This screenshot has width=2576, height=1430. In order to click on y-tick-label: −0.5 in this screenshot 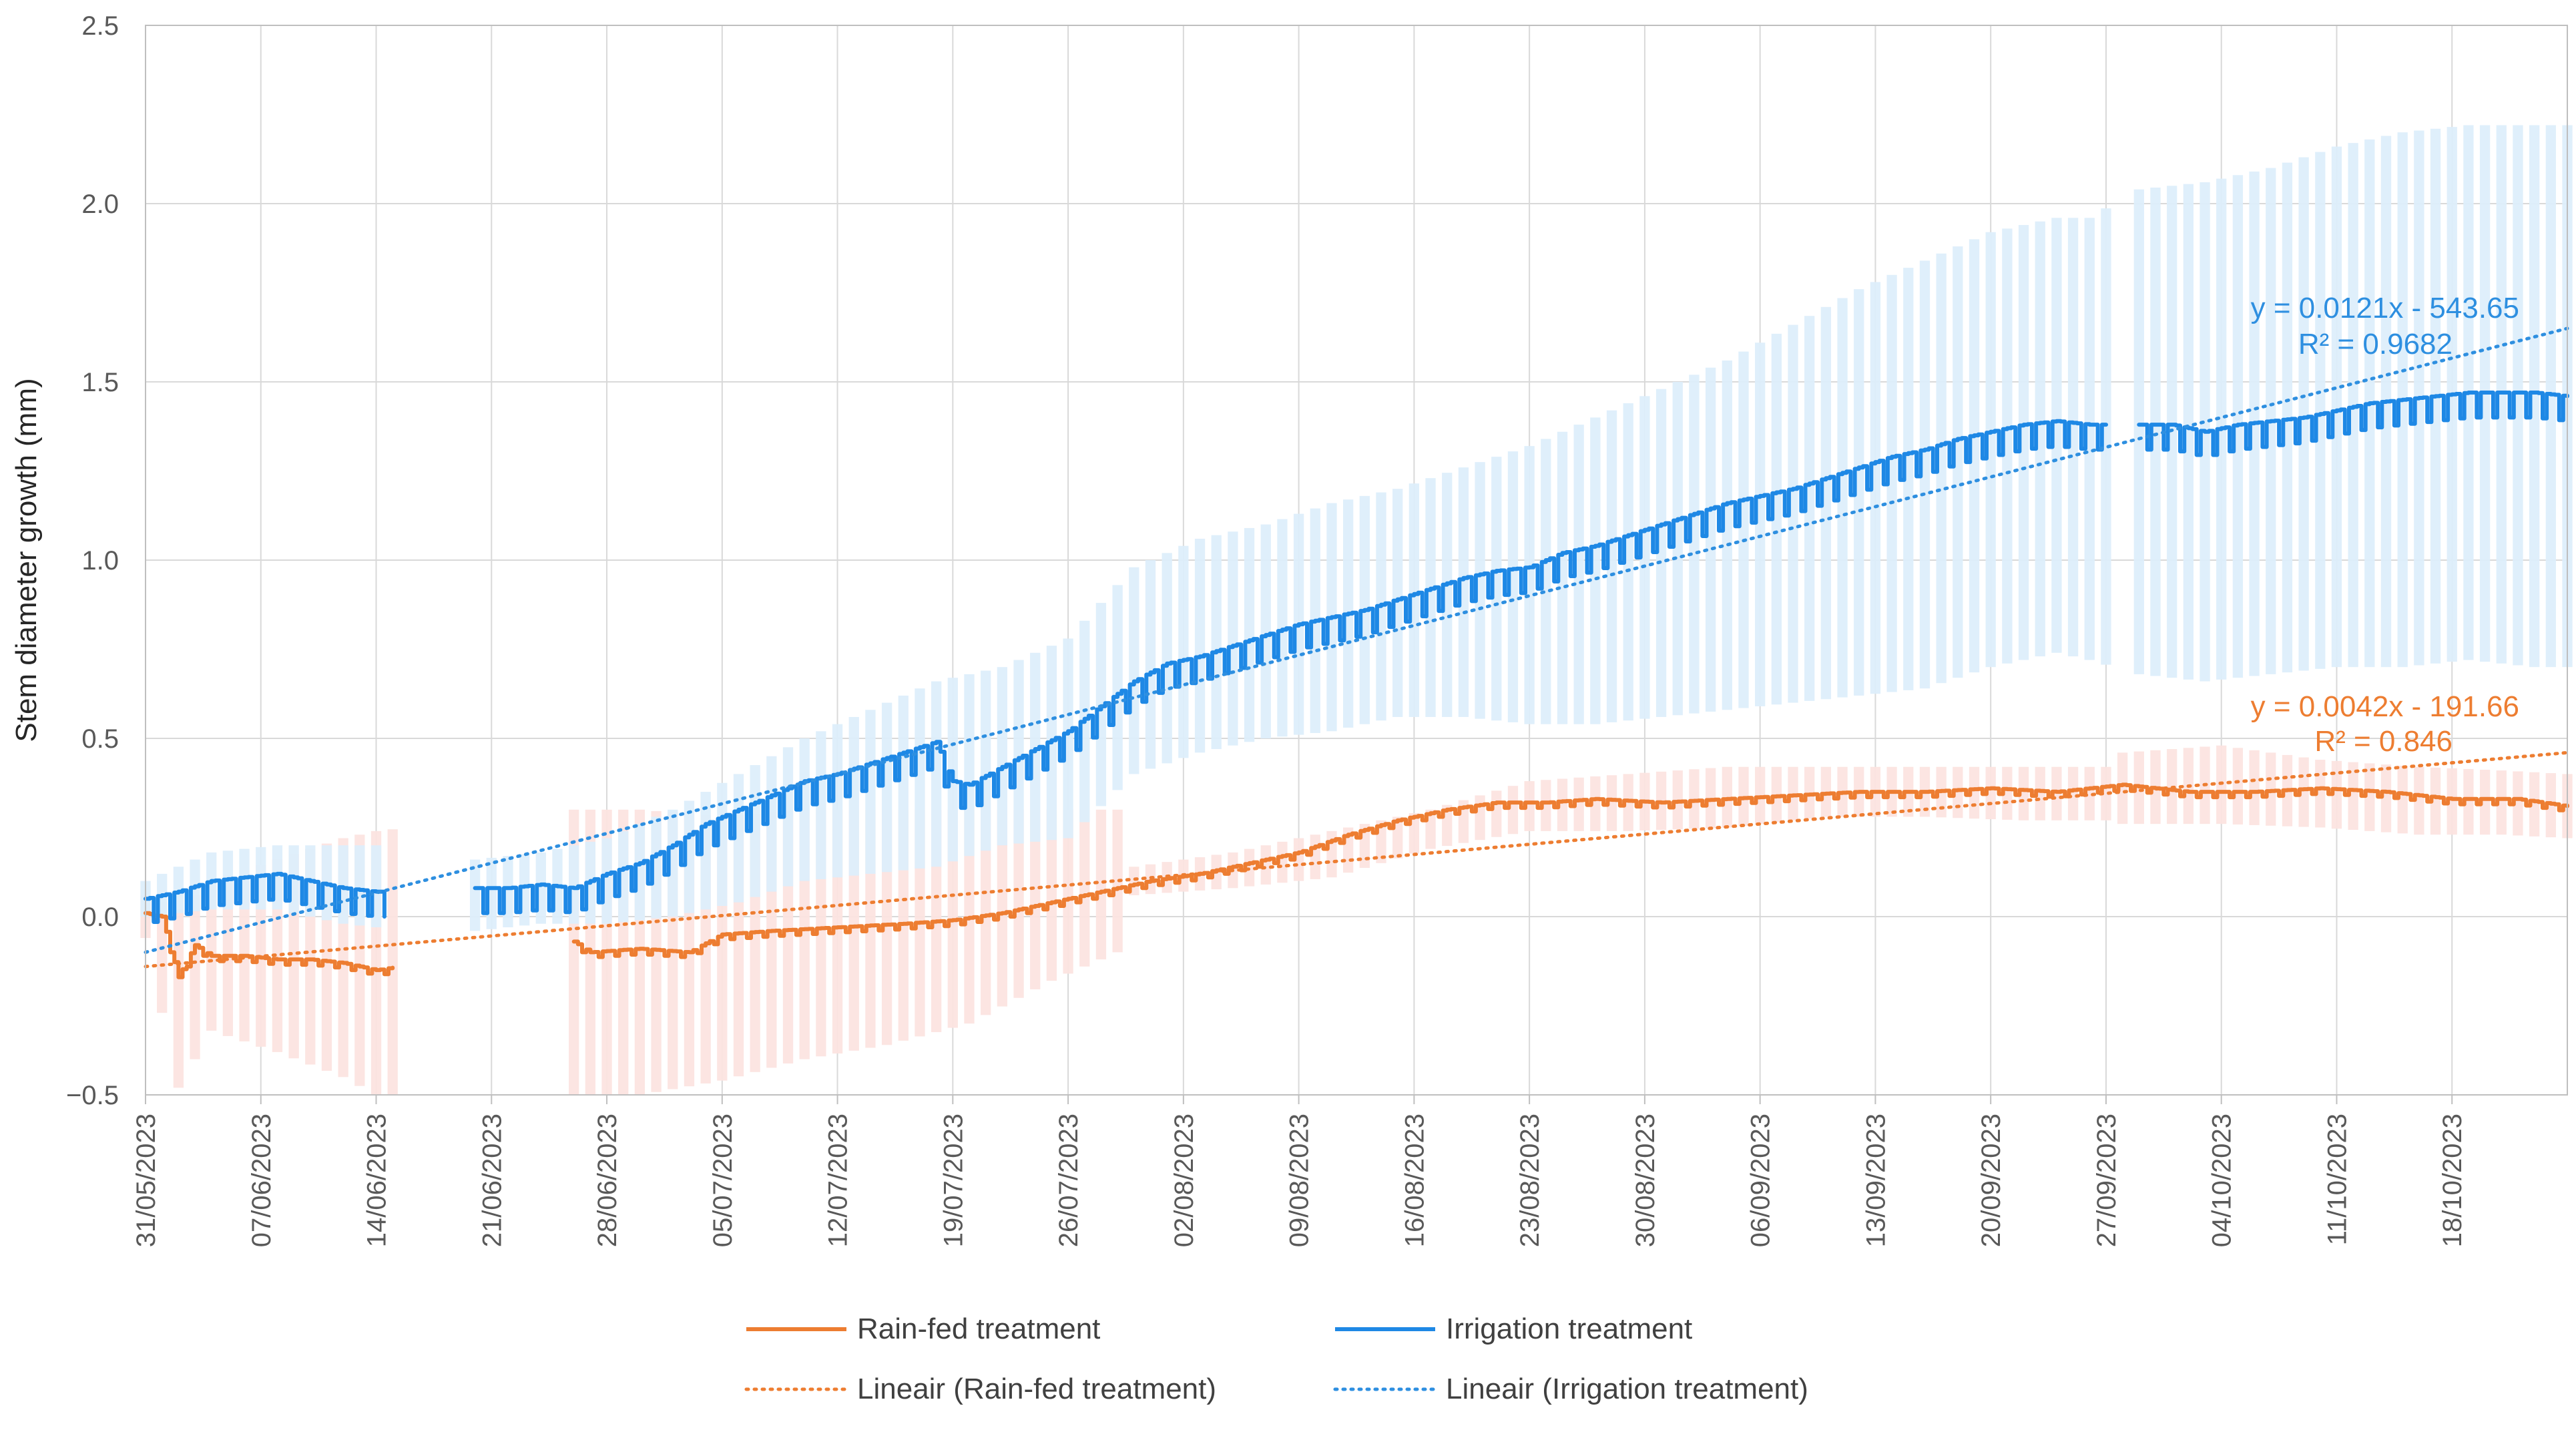, I will do `click(92, 1095)`.